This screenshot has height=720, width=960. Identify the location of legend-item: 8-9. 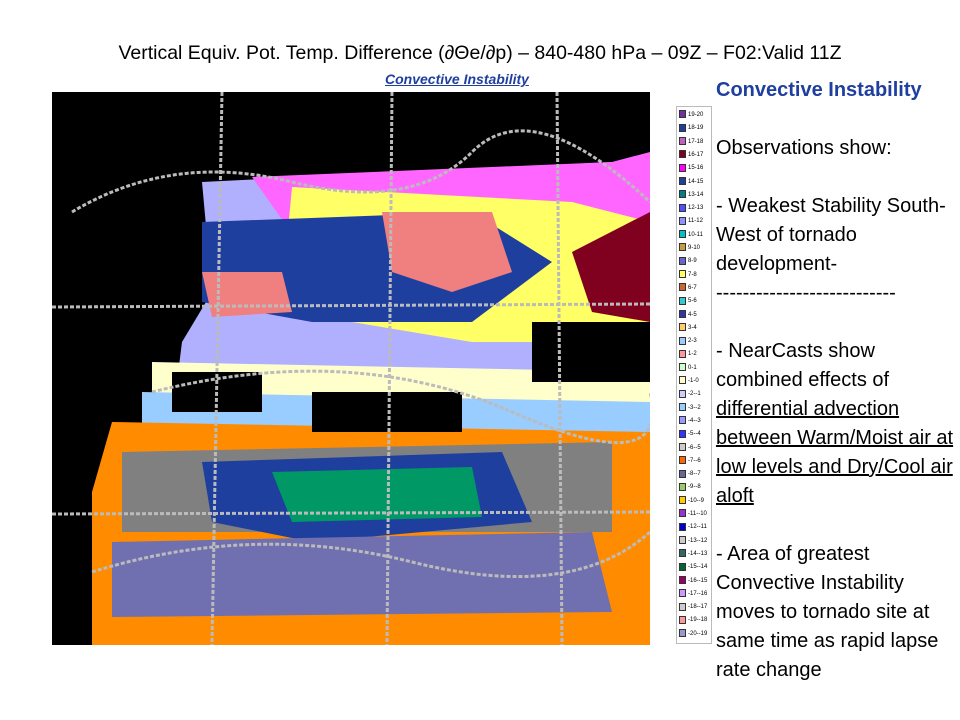
(688, 261).